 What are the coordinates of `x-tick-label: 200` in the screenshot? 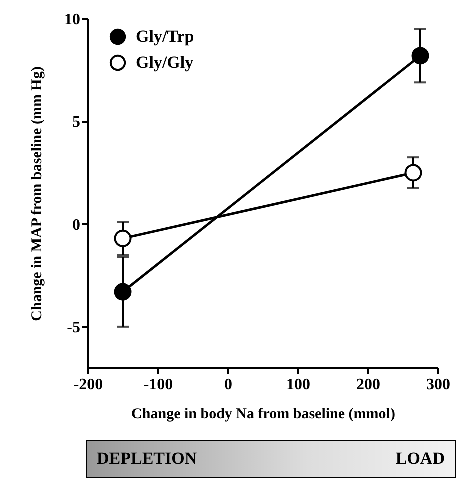 It's located at (368, 385).